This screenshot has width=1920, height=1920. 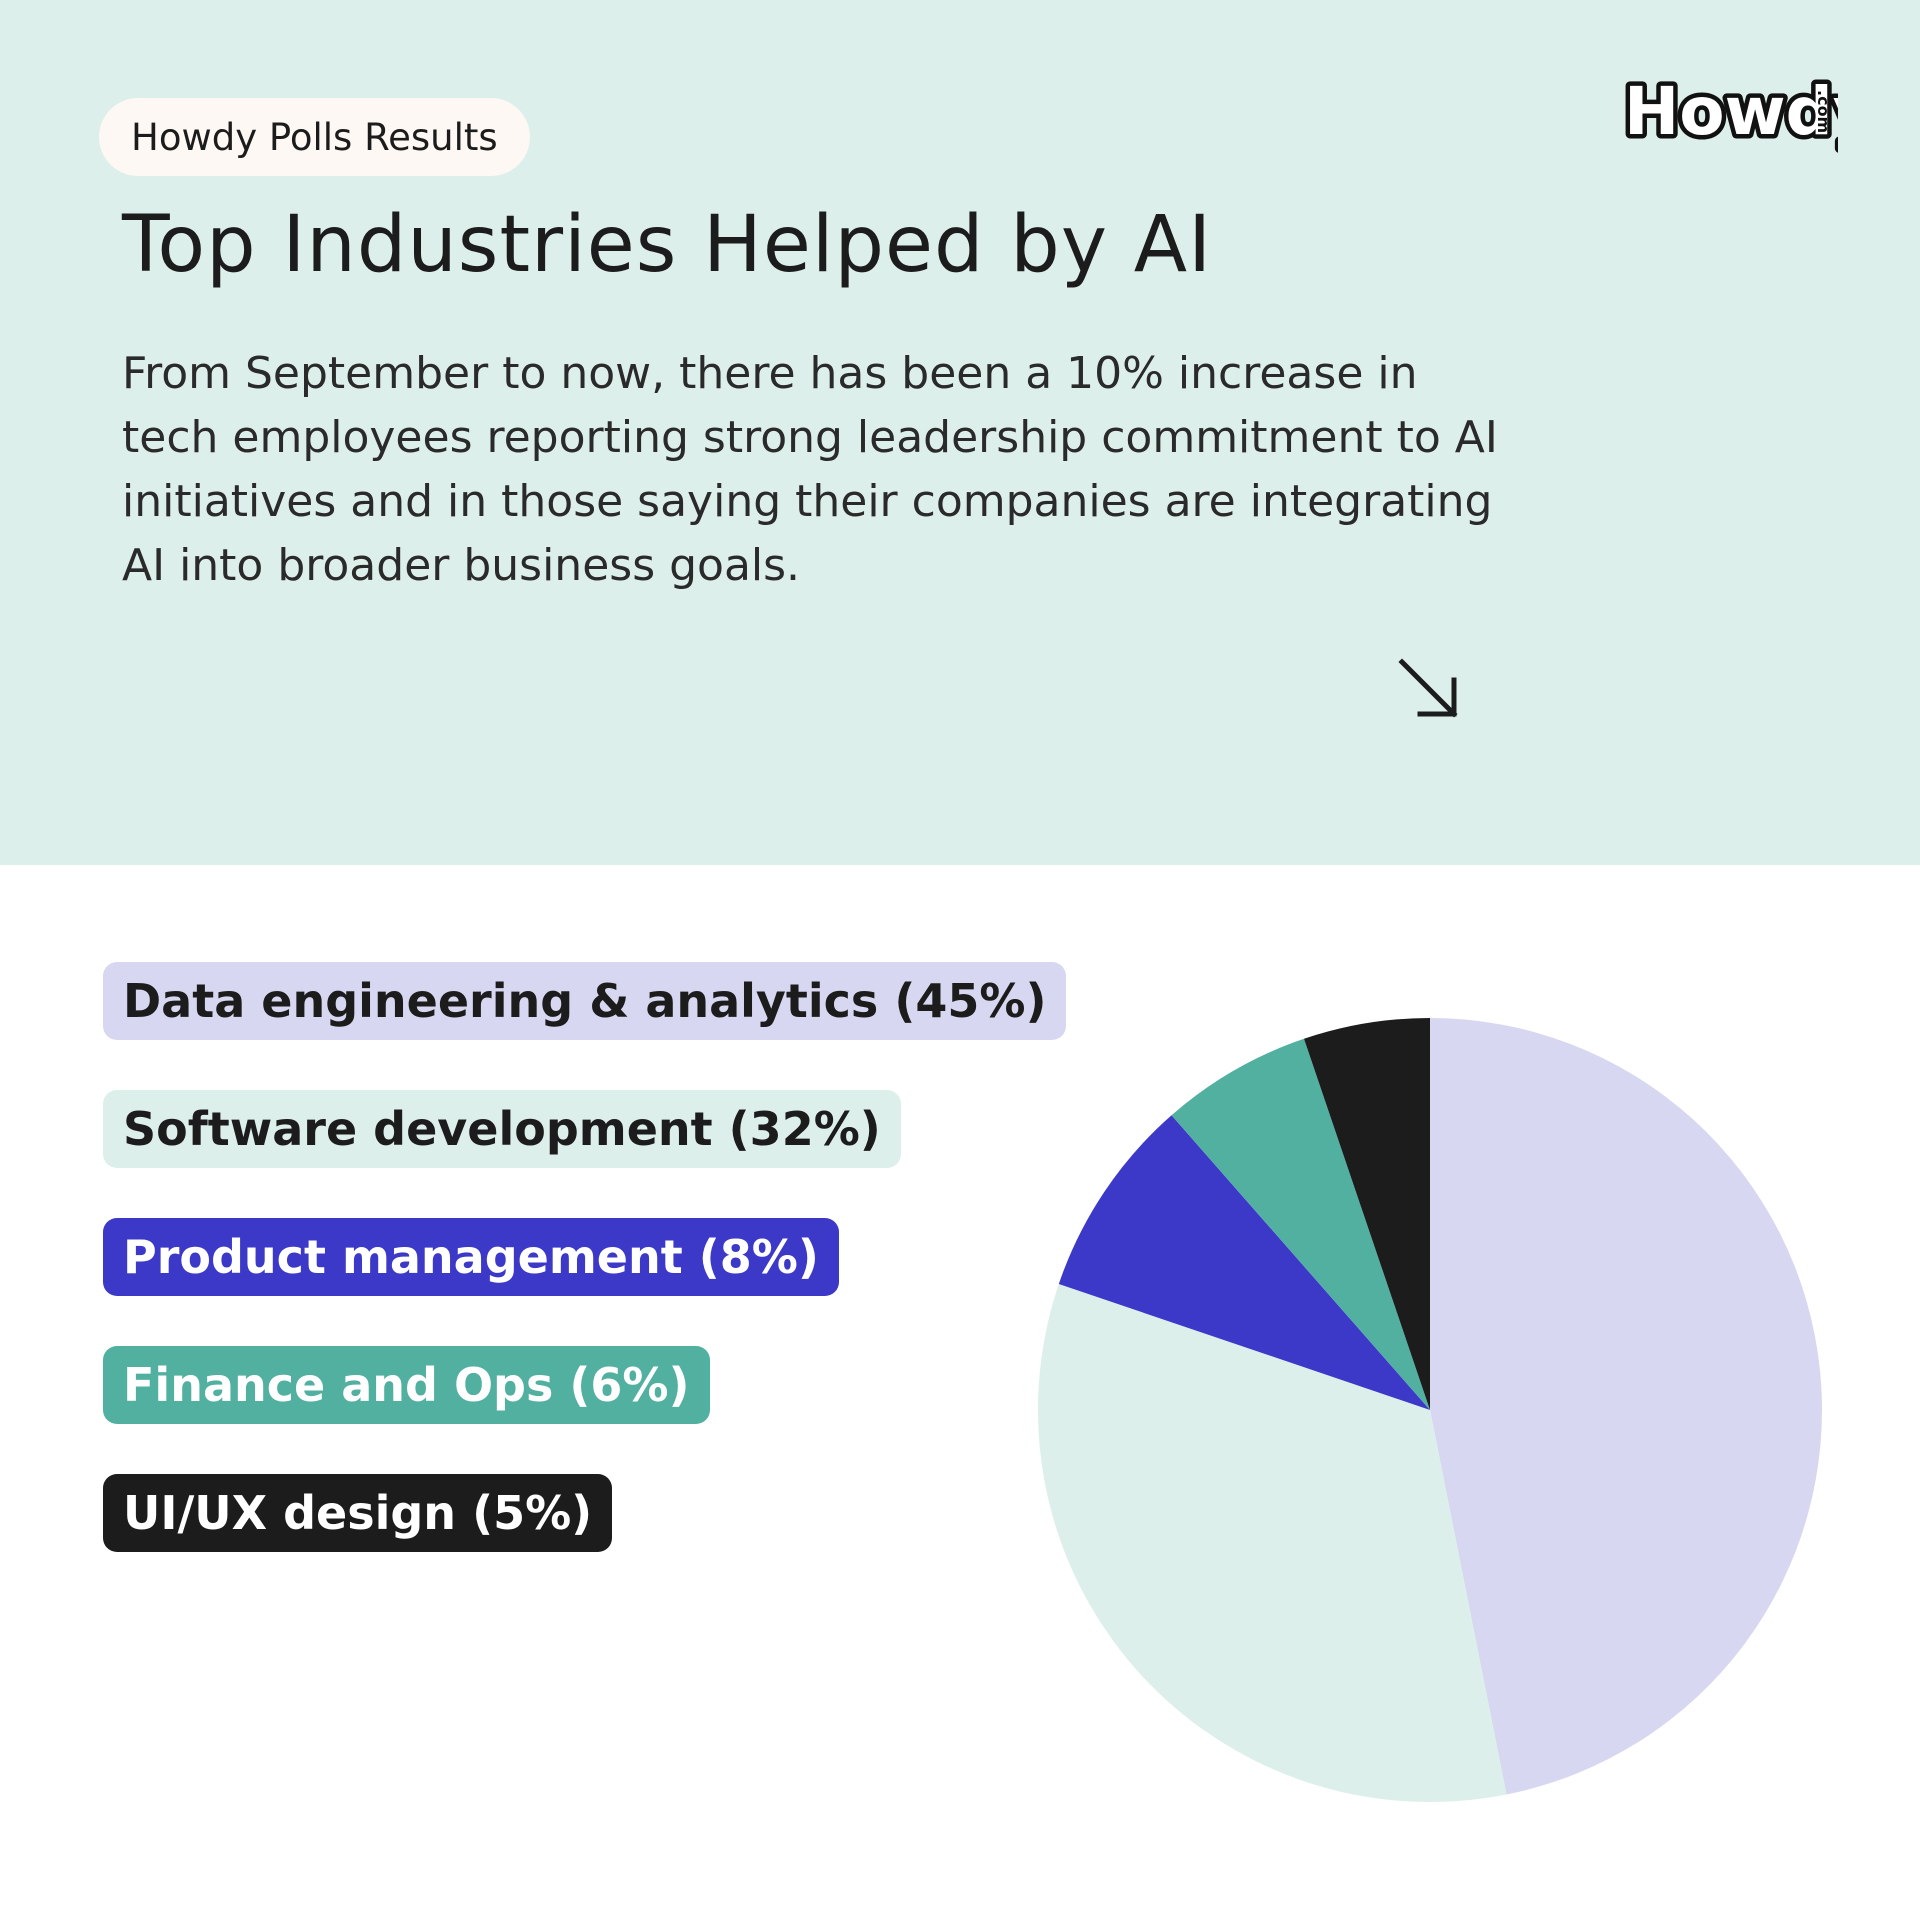 I want to click on howdy-logo: Howdy .com, so click(x=1729, y=112).